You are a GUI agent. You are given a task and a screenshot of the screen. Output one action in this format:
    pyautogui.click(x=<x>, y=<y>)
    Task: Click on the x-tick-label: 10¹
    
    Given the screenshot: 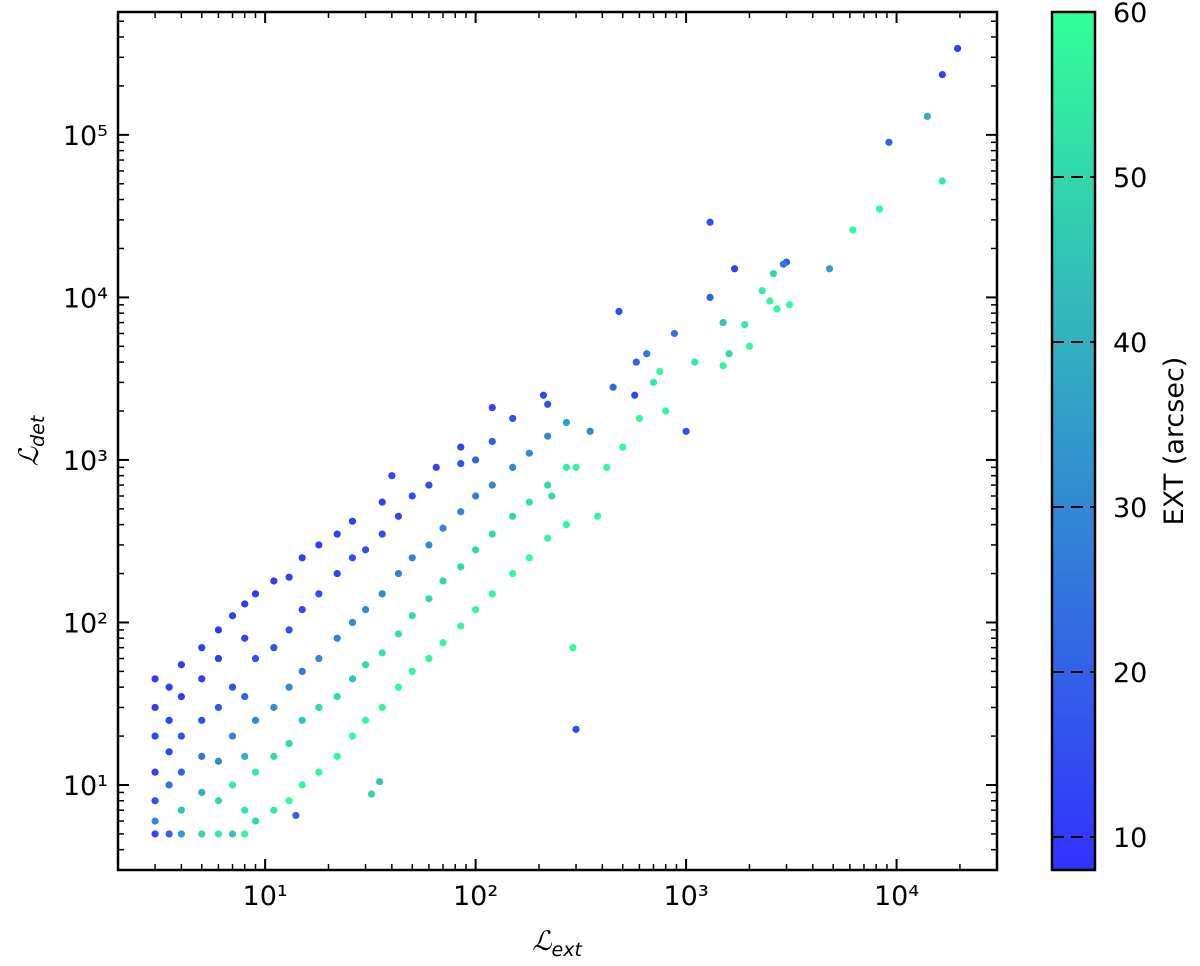 What is the action you would take?
    pyautogui.click(x=265, y=896)
    